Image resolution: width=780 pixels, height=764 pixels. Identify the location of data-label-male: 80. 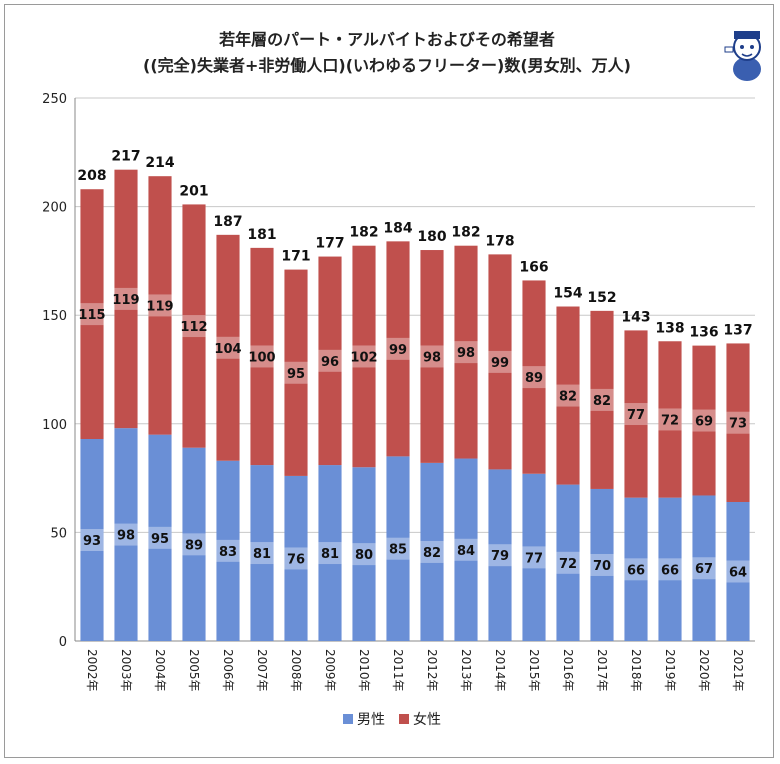
(364, 555).